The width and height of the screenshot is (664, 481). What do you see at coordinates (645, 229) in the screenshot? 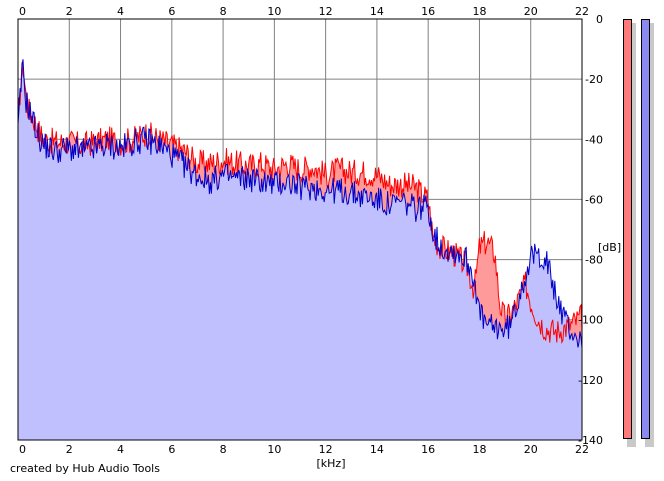
I see `right-level-meter` at bounding box center [645, 229].